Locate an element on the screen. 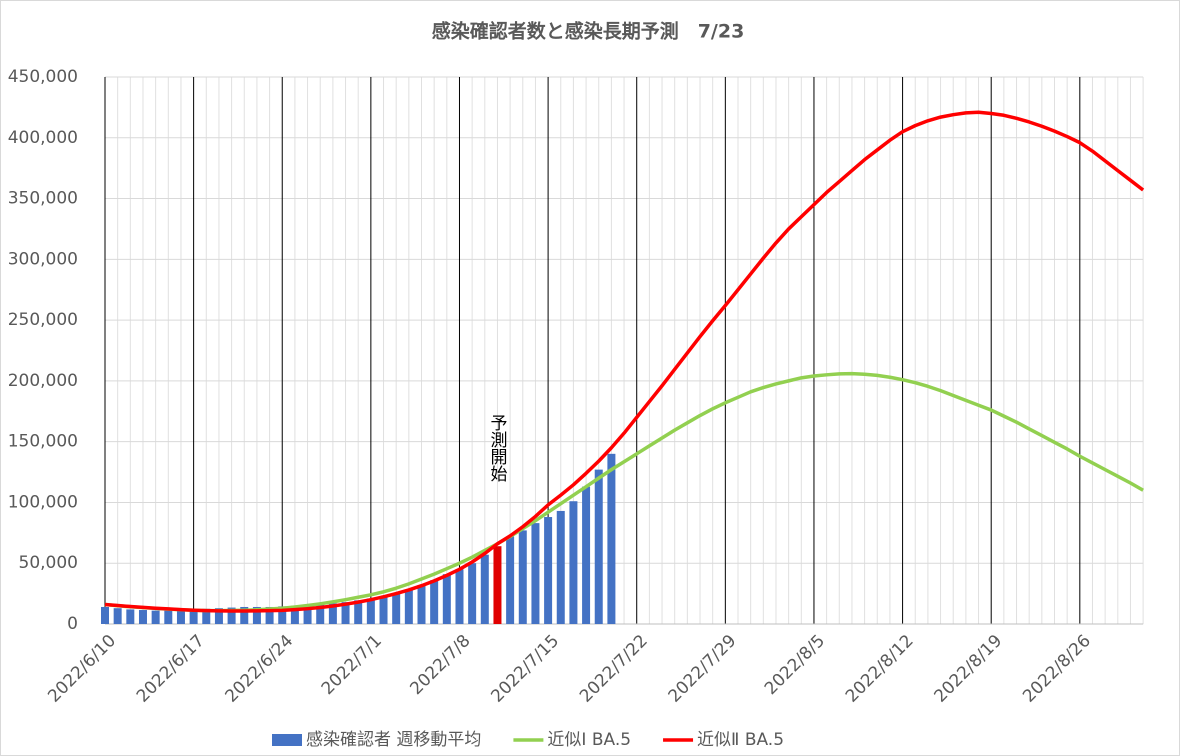 The image size is (1180, 756). legend-label: 近似Ⅰ BA.5 is located at coordinates (589, 740).